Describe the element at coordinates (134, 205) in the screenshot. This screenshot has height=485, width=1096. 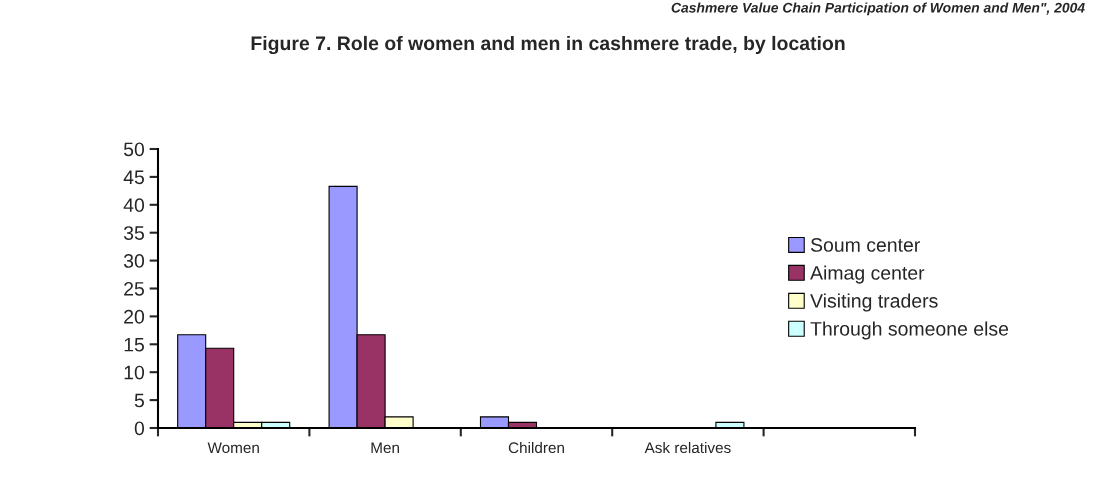
I see `y-tick-label: 40` at that location.